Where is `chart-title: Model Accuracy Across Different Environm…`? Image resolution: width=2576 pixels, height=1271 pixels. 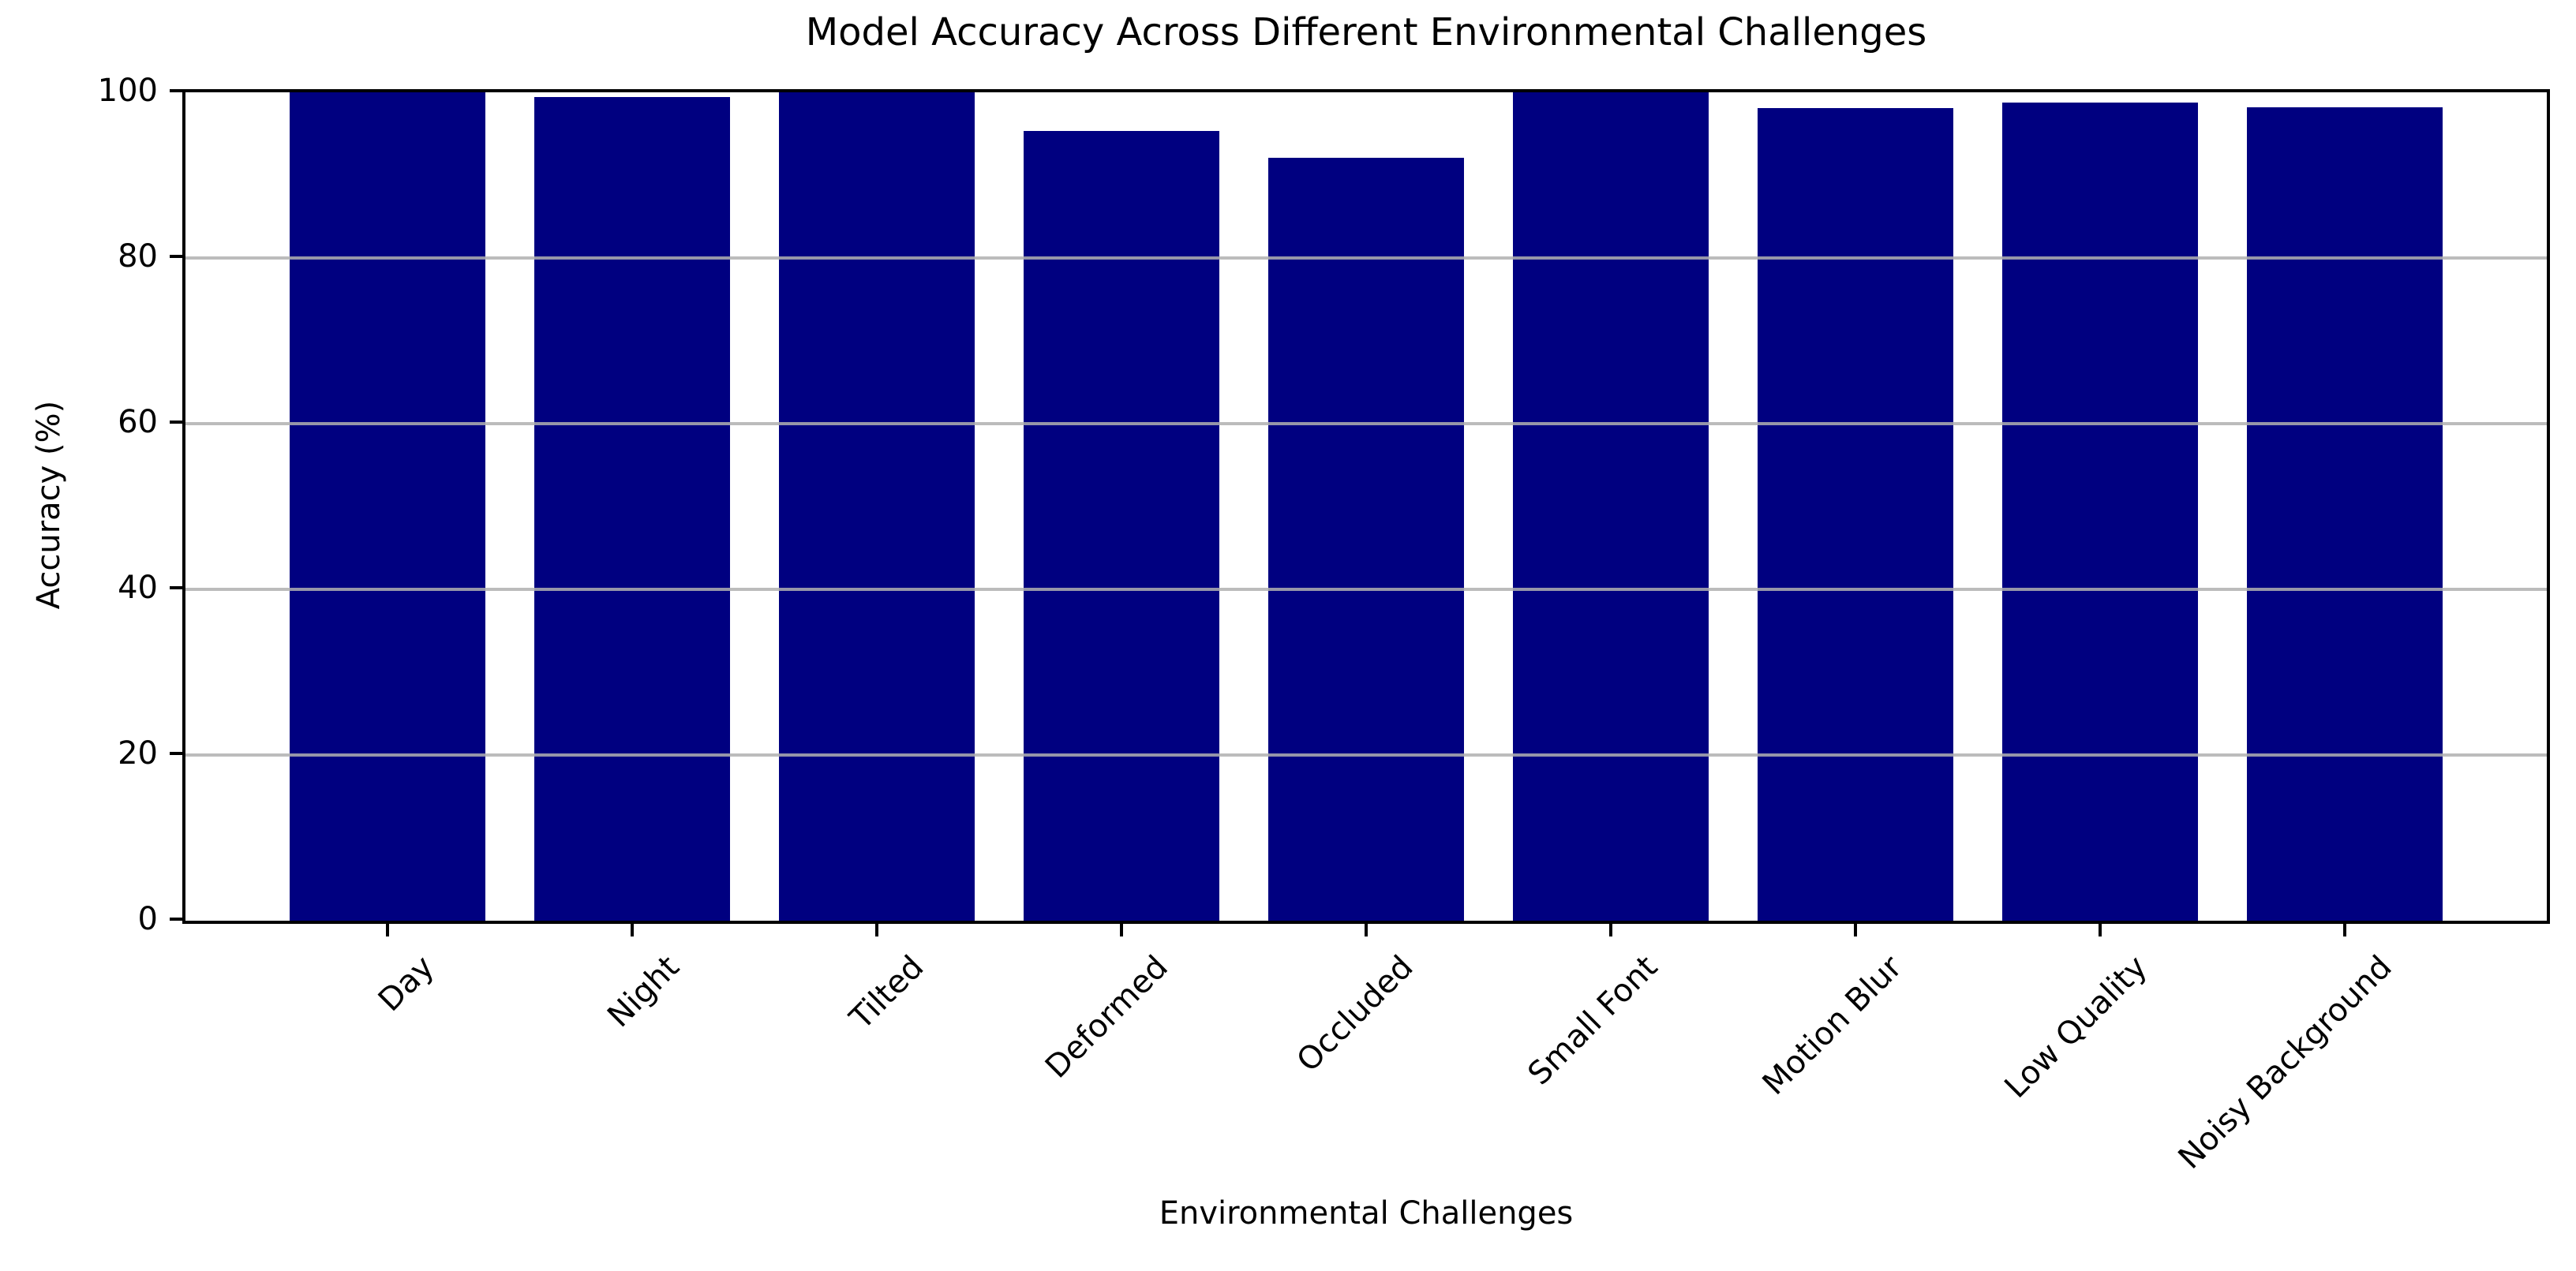
chart-title: Model Accuracy Across Different Environm… is located at coordinates (1366, 32).